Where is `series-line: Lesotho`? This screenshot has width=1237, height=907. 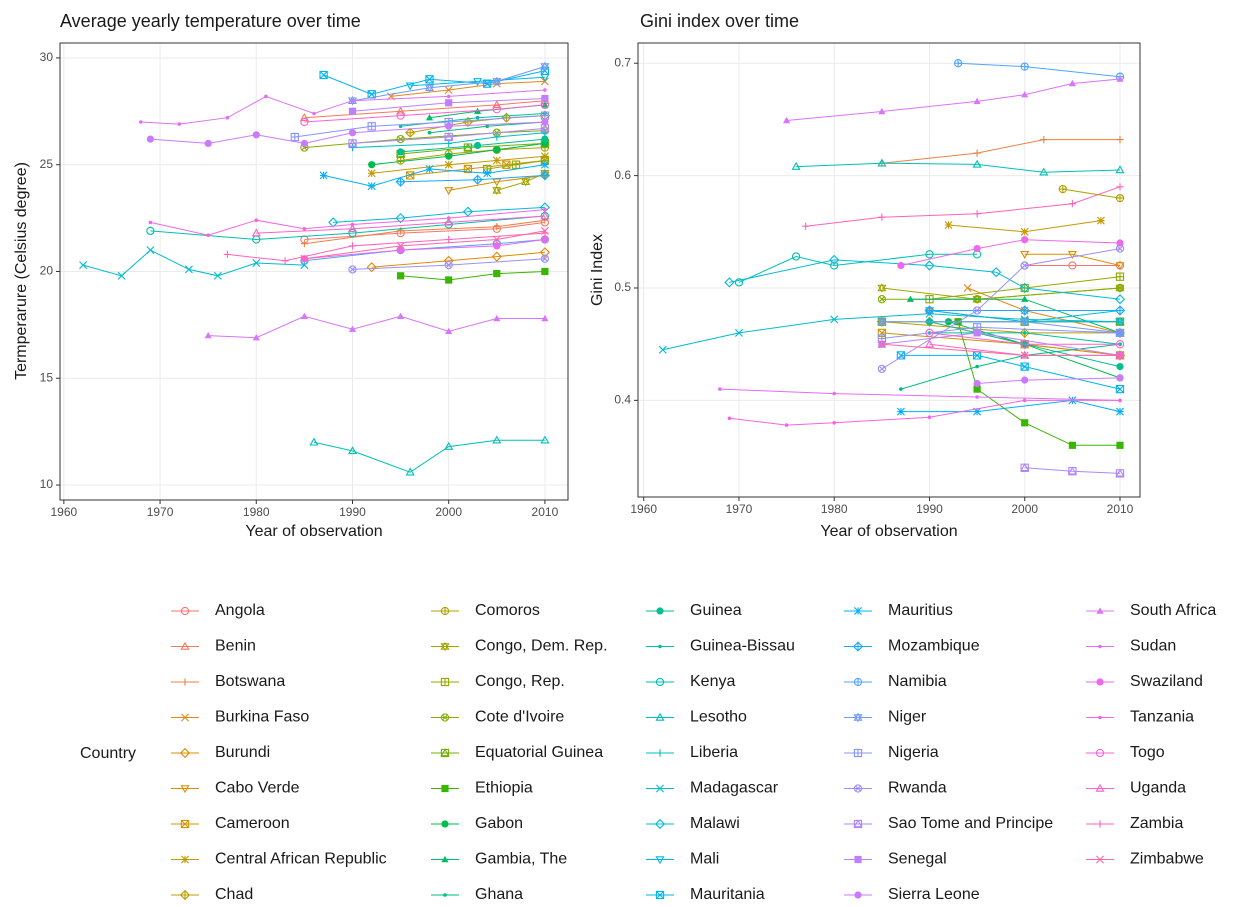 series-line: Lesotho is located at coordinates (429, 456).